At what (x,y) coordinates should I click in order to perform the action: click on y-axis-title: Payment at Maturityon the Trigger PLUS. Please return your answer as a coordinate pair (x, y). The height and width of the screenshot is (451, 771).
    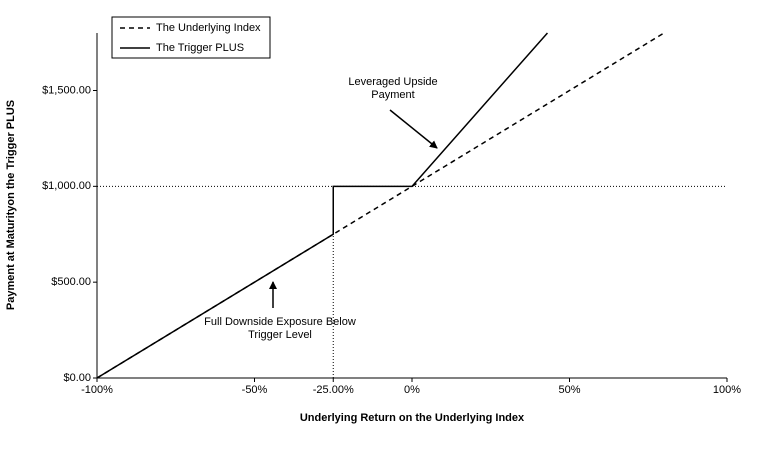
    Looking at the image, I should click on (11, 205).